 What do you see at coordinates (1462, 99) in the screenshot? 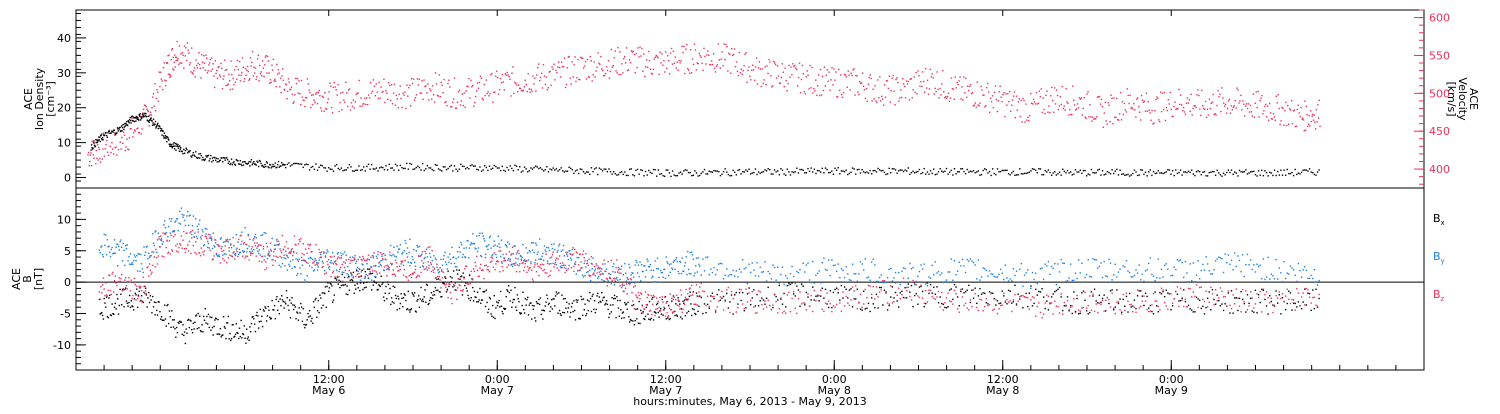
I see `top-right-axis-label: ACE Velocity [km/s]` at bounding box center [1462, 99].